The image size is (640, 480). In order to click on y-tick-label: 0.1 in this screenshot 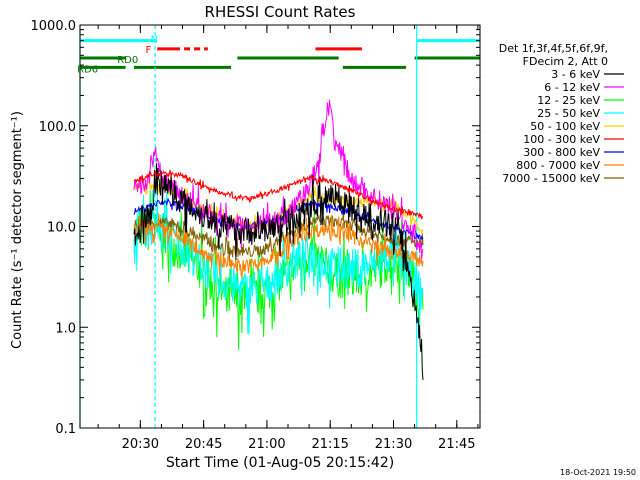, I will do `click(65, 429)`.